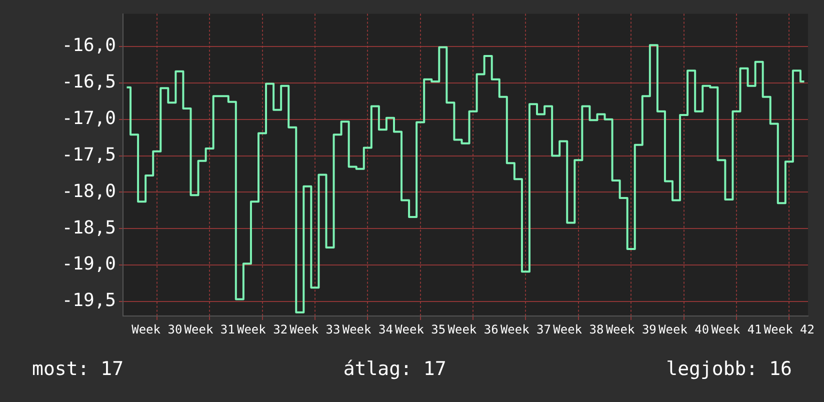  What do you see at coordinates (89, 264) in the screenshot?
I see `y-tick-label: -19,0` at bounding box center [89, 264].